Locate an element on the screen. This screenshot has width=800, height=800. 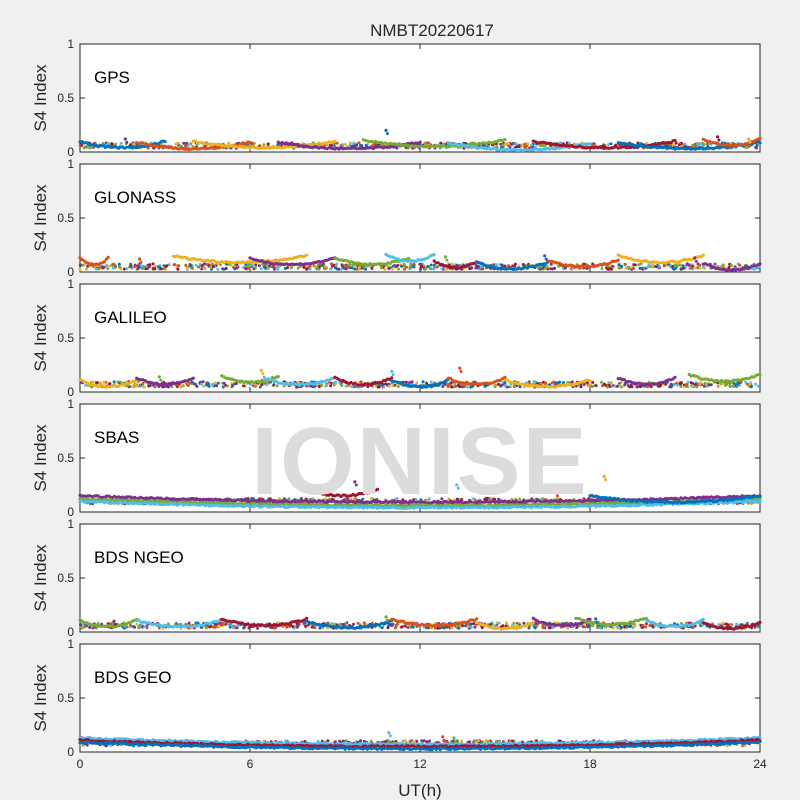
y-tick-label: 0 is located at coordinates (70, 272).